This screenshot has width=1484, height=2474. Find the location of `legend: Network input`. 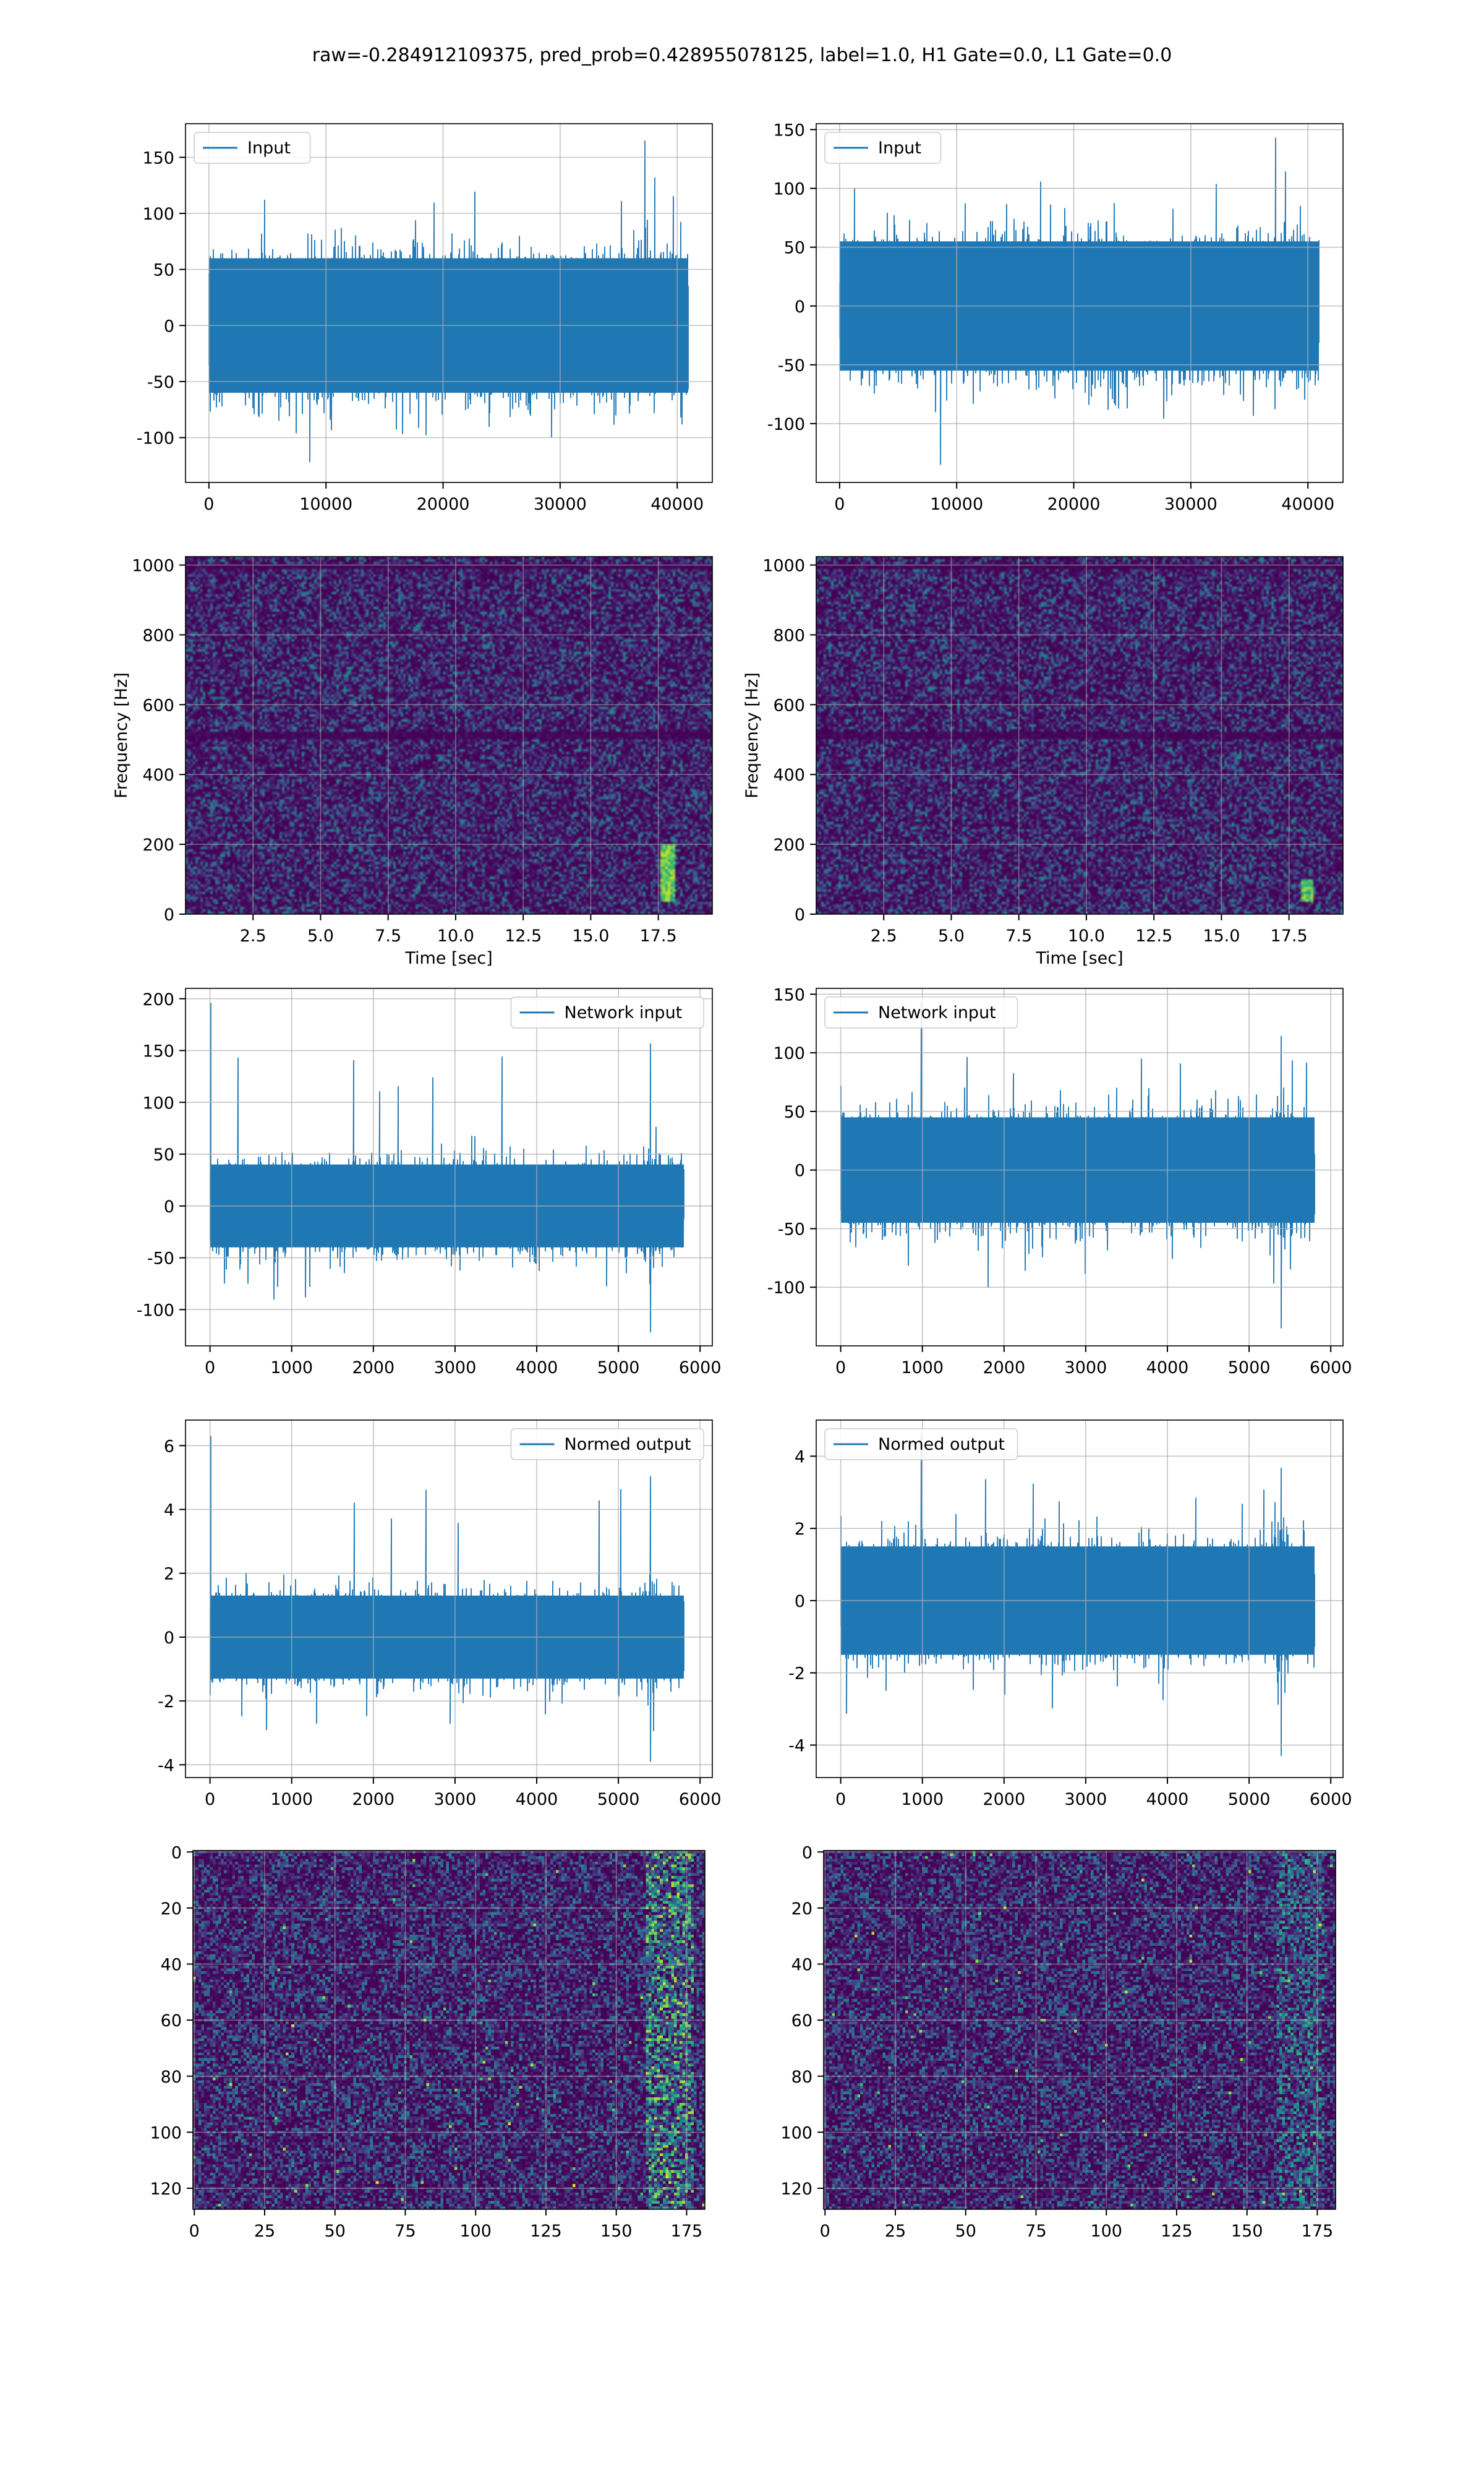

legend: Network input is located at coordinates (921, 1013).